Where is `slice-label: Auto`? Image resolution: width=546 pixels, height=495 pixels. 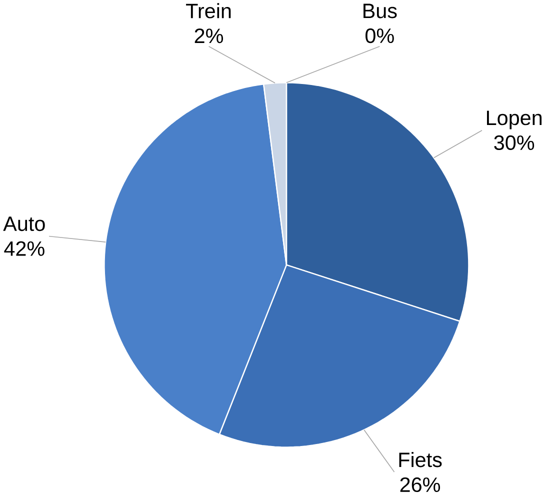 slice-label: Auto is located at coordinates (24, 223).